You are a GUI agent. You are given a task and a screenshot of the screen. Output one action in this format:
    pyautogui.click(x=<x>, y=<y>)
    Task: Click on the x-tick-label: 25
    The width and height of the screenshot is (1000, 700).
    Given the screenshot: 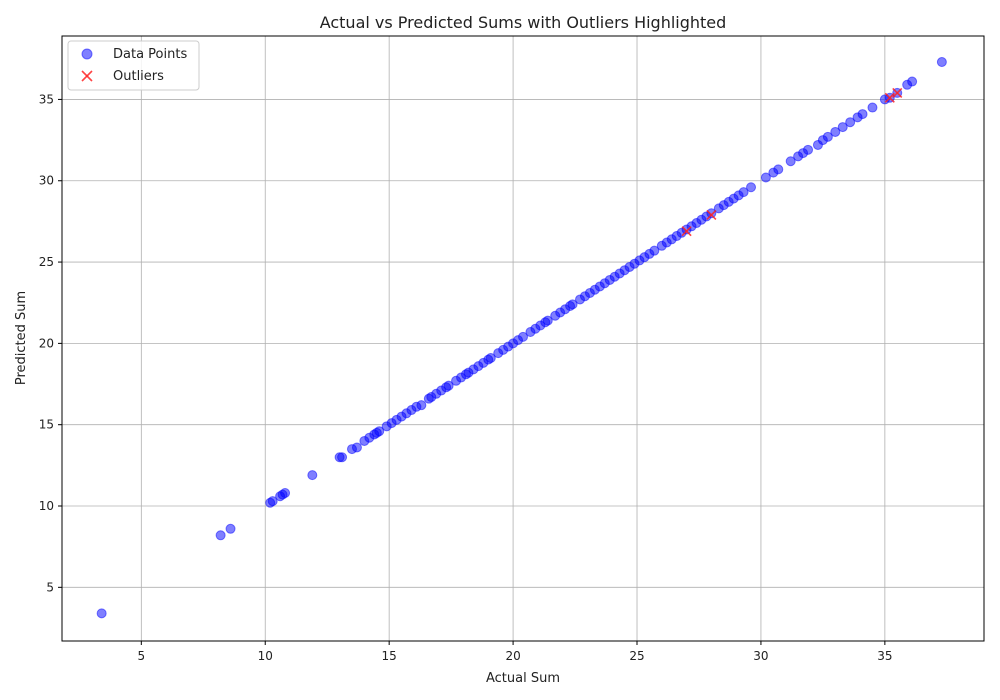 What is the action you would take?
    pyautogui.click(x=636, y=656)
    